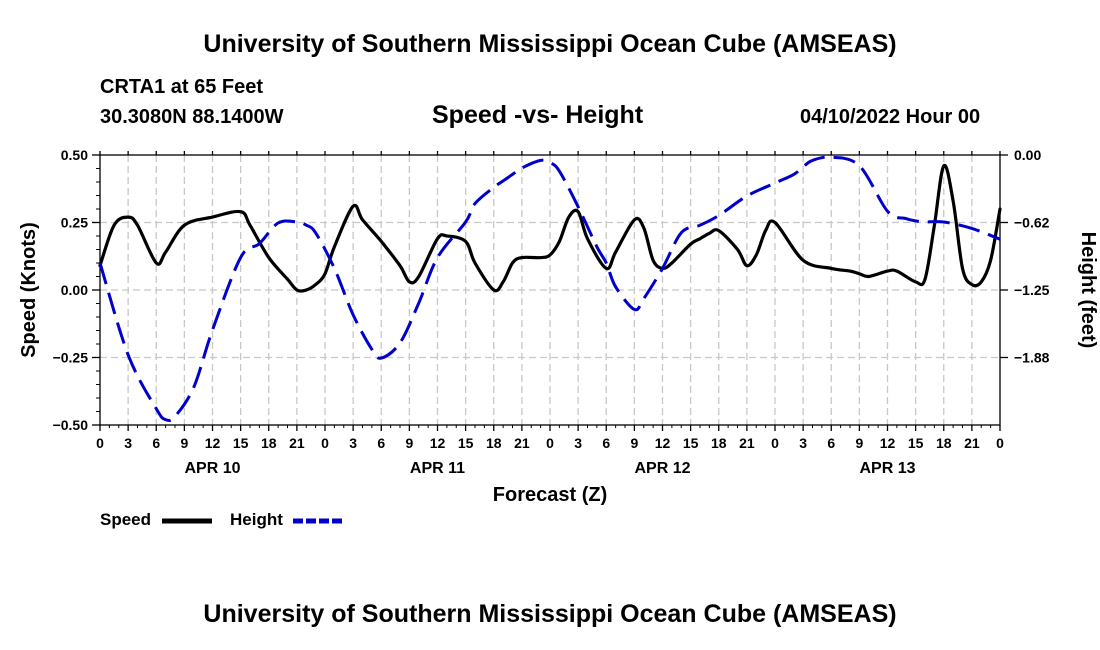 The image size is (1100, 650). Describe the element at coordinates (192, 117) in the screenshot. I see `coordinates-label: 30.3080N 88.1400W` at that location.